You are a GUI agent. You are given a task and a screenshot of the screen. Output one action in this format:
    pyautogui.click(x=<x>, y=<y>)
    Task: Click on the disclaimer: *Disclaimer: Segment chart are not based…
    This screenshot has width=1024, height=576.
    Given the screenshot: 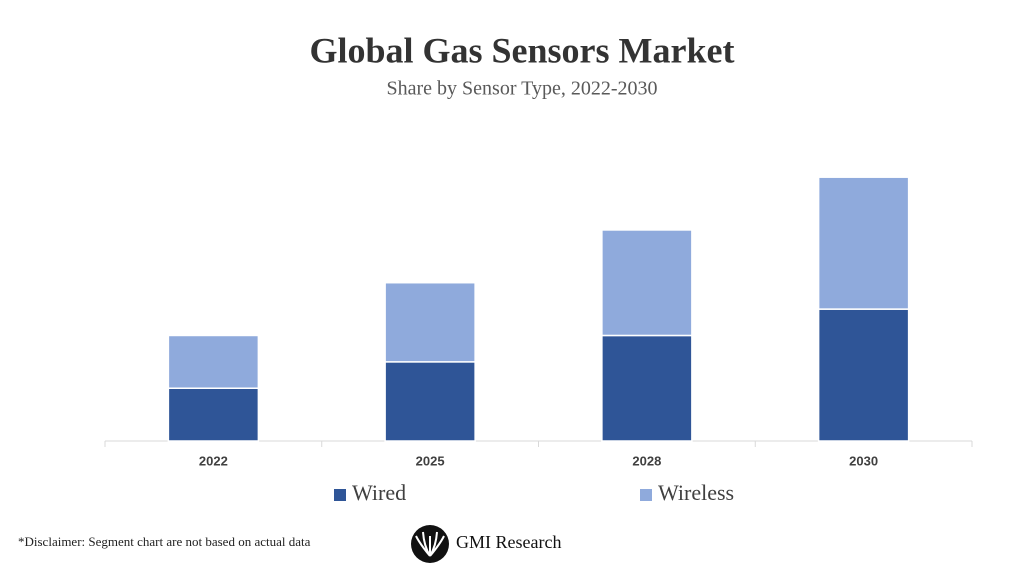 What is the action you would take?
    pyautogui.click(x=164, y=541)
    